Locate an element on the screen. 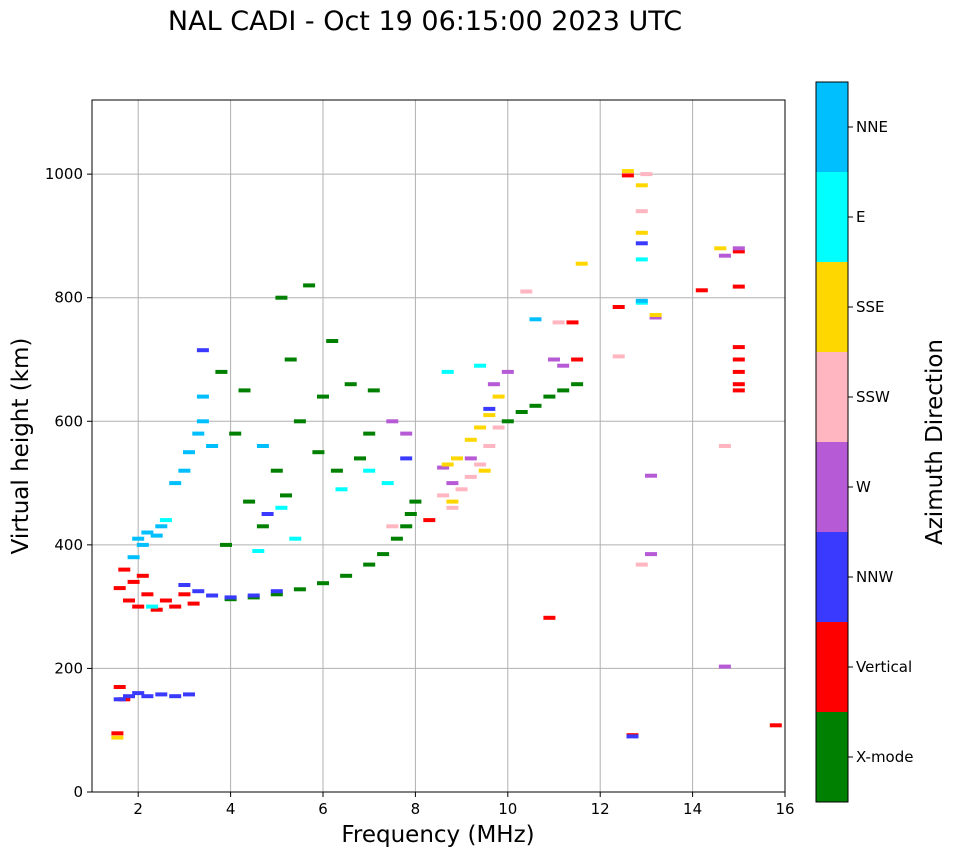  y-tick-label: 200 is located at coordinates (68, 668).